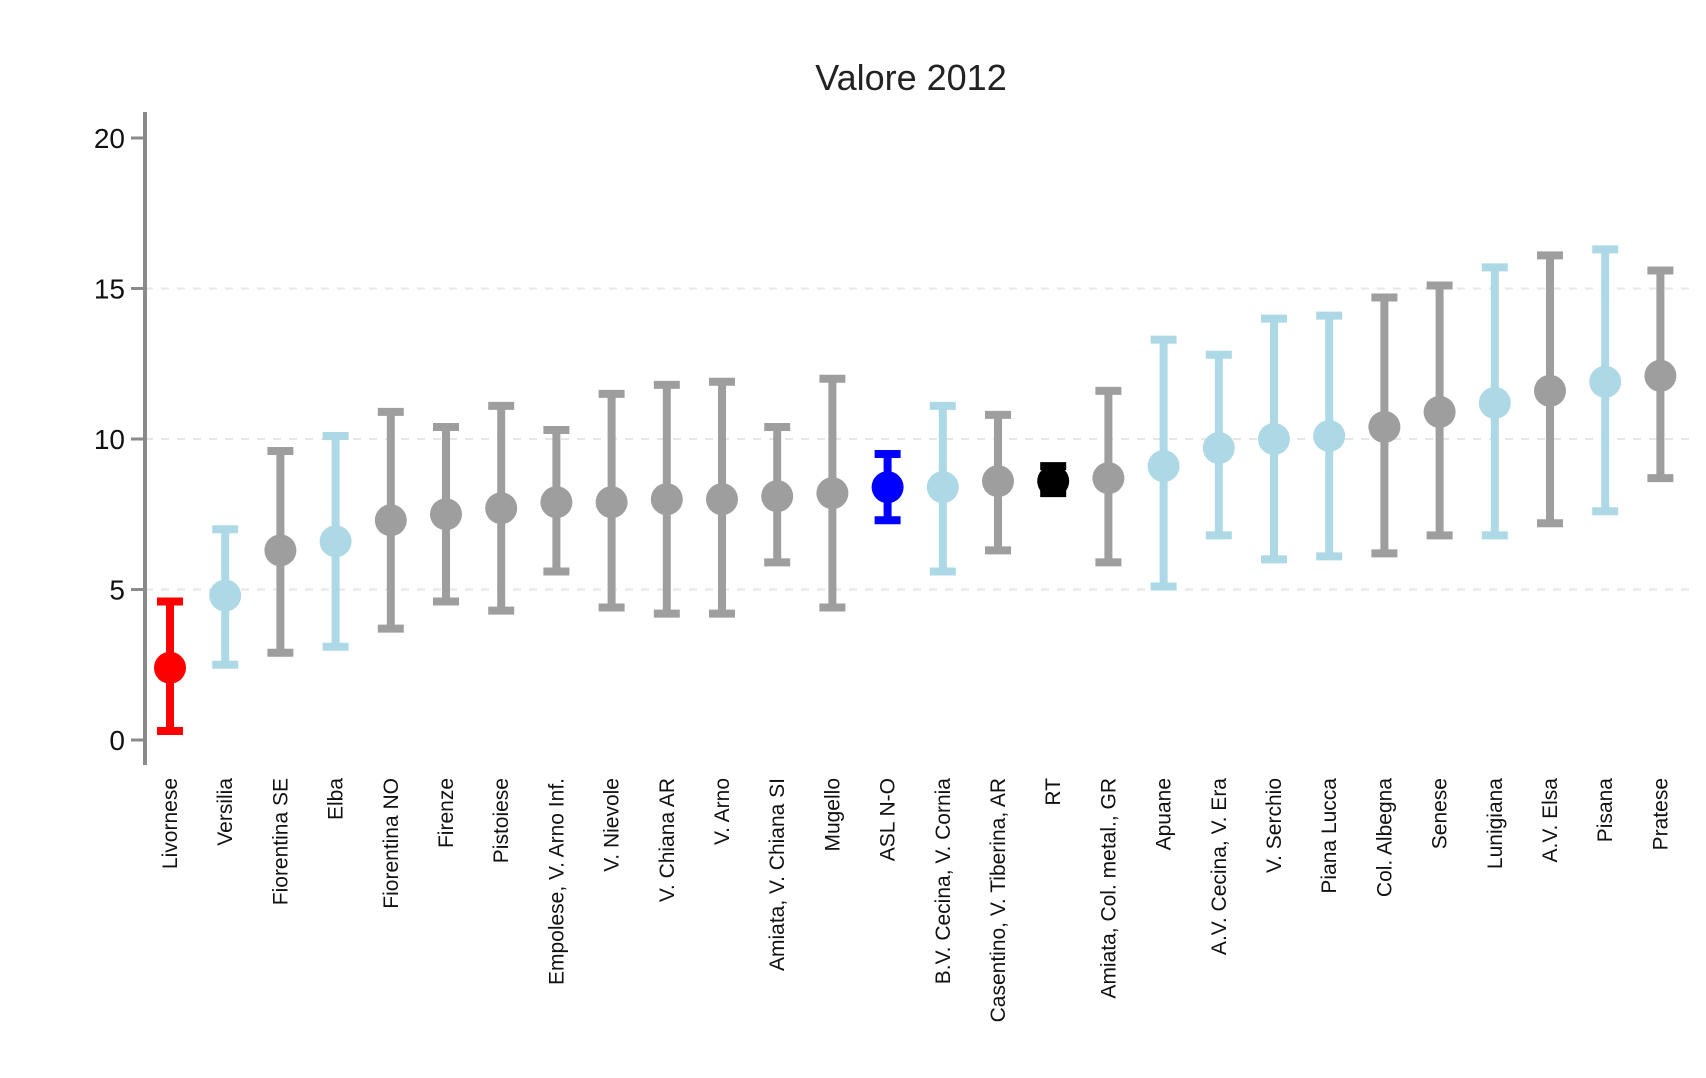 This screenshot has width=1706, height=1078. I want to click on x-category-label: Livornese, so click(170, 823).